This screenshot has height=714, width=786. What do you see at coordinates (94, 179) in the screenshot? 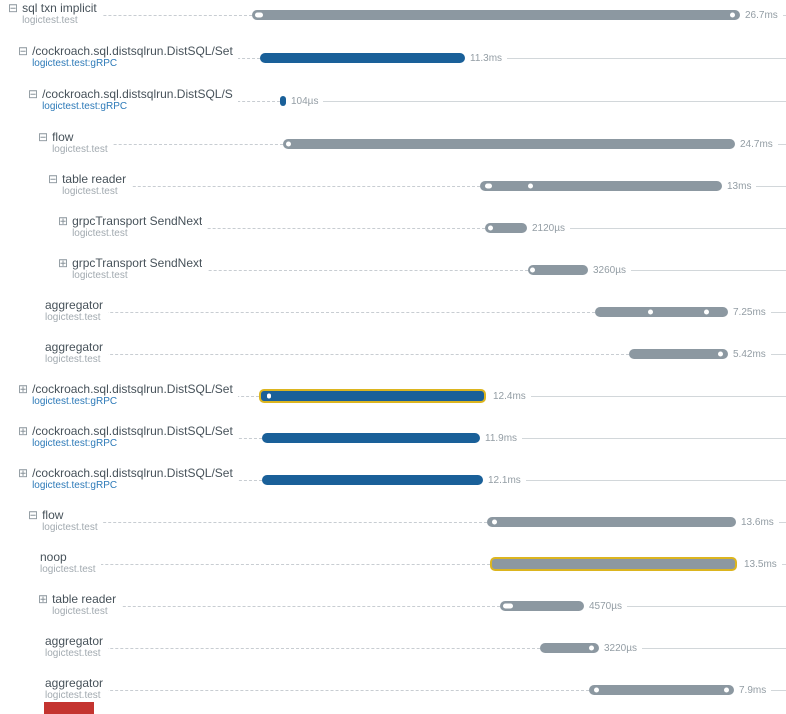
I see `span-name: table reader` at bounding box center [94, 179].